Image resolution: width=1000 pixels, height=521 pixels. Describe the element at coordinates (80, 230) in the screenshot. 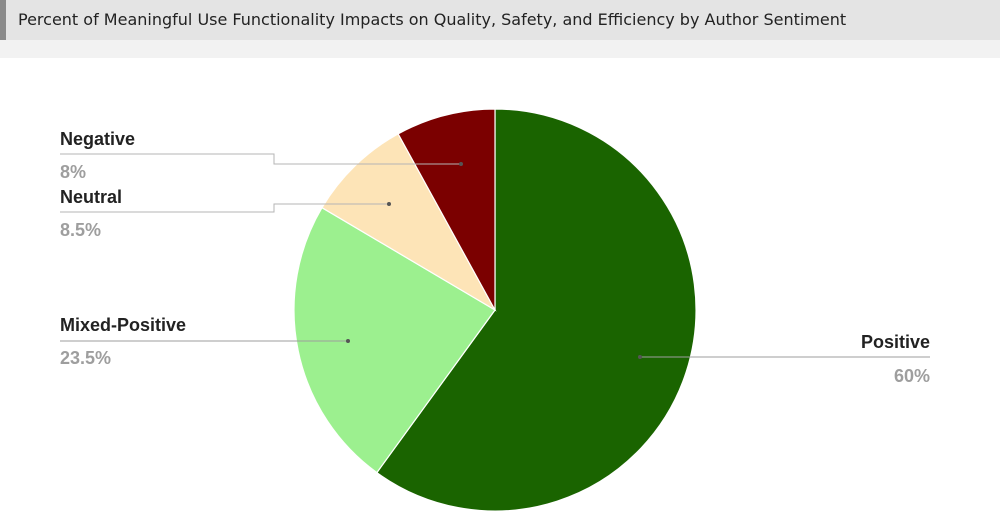

I see `slice-value-neutral: 8.5%` at that location.